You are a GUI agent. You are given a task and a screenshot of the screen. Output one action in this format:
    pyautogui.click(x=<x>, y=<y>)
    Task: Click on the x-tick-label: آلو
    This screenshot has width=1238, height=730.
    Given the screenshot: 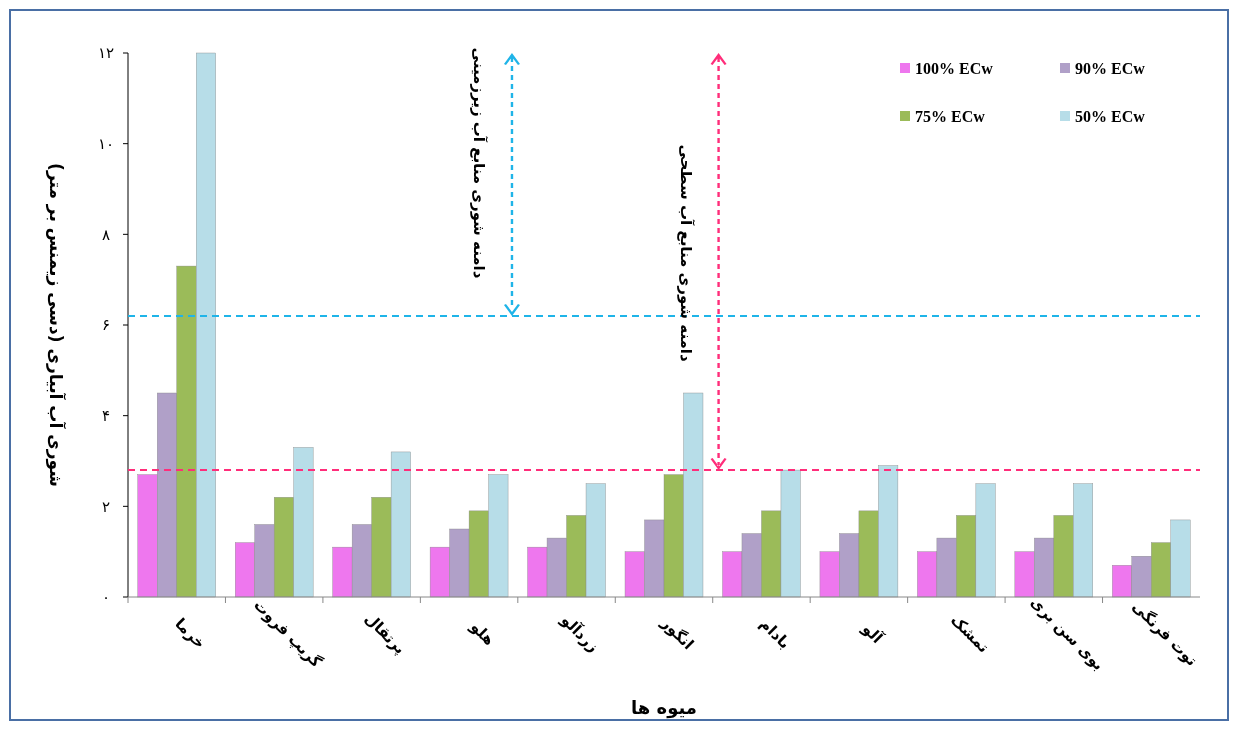 What is the action you would take?
    pyautogui.click(x=872, y=633)
    